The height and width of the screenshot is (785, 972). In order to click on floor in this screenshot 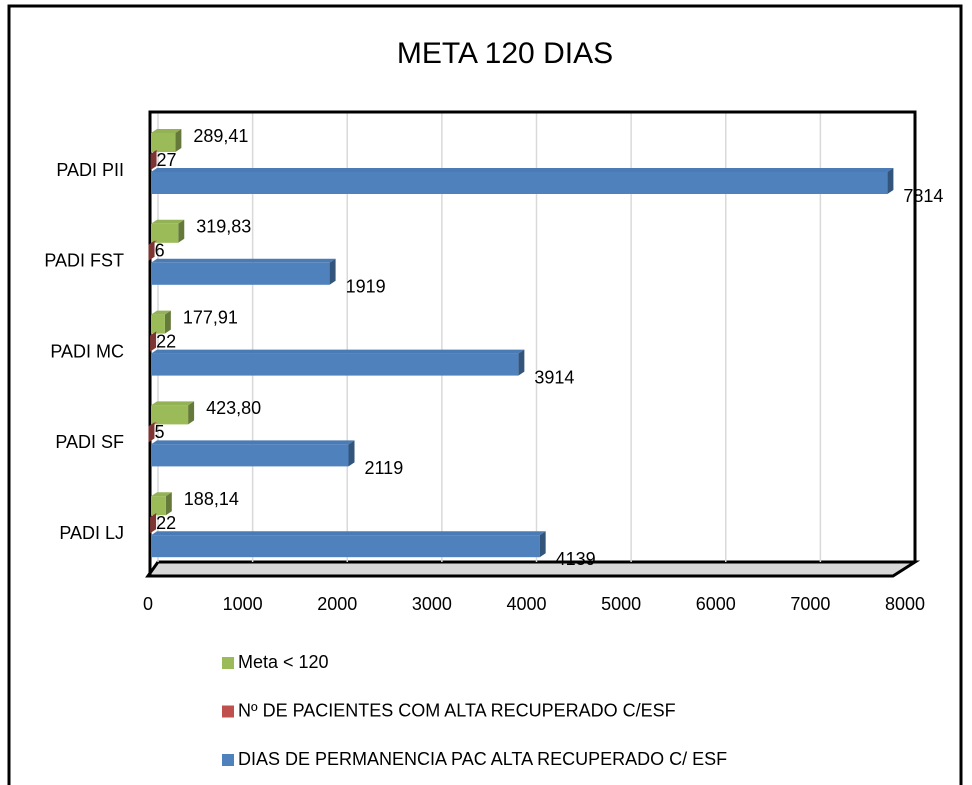, I will do `click(533, 569)`.